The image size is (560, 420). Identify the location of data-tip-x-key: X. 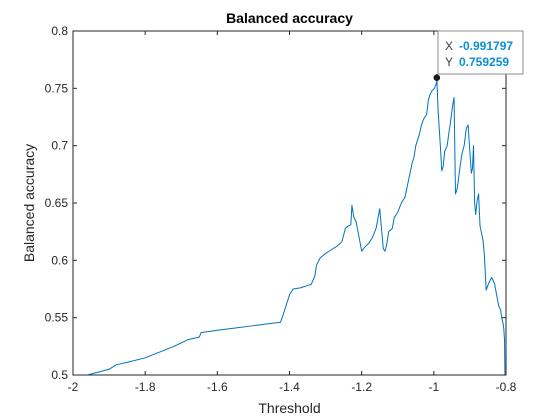
(449, 46).